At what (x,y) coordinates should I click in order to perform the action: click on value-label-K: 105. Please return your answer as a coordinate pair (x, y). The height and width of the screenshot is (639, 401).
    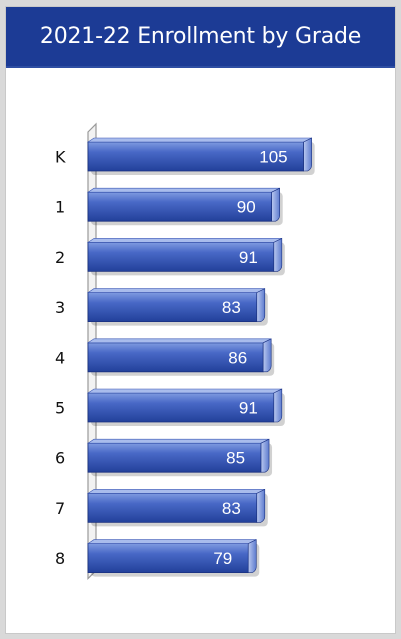
    Looking at the image, I should click on (273, 157).